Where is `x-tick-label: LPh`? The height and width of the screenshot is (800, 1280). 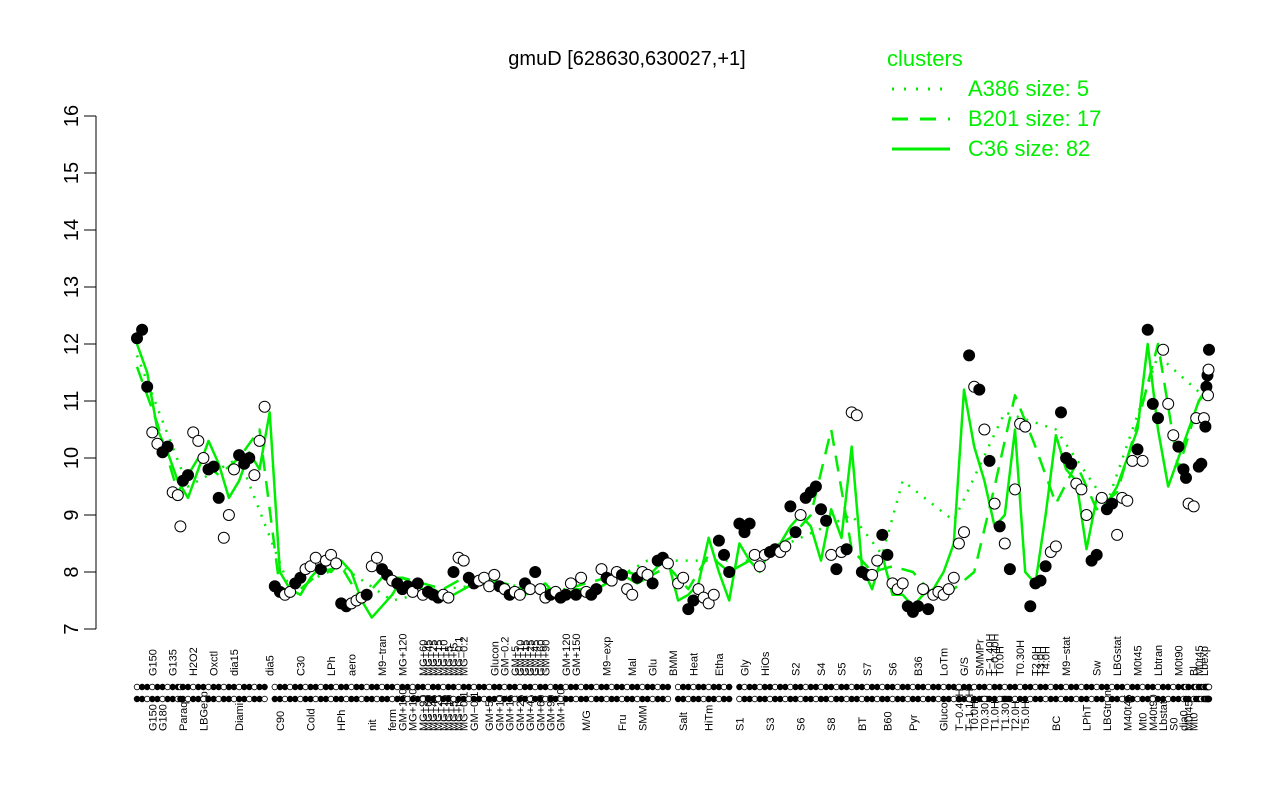
x-tick-label: LPh is located at coordinates (332, 666).